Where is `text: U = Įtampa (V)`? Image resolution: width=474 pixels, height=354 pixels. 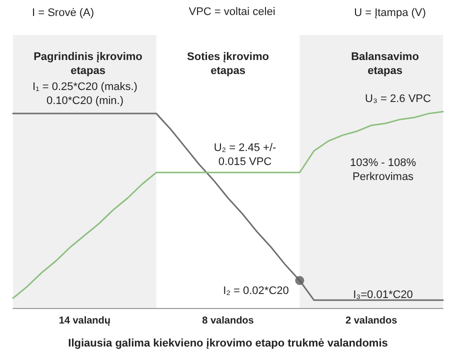
text: U = Įtampa (V) is located at coordinates (390, 13).